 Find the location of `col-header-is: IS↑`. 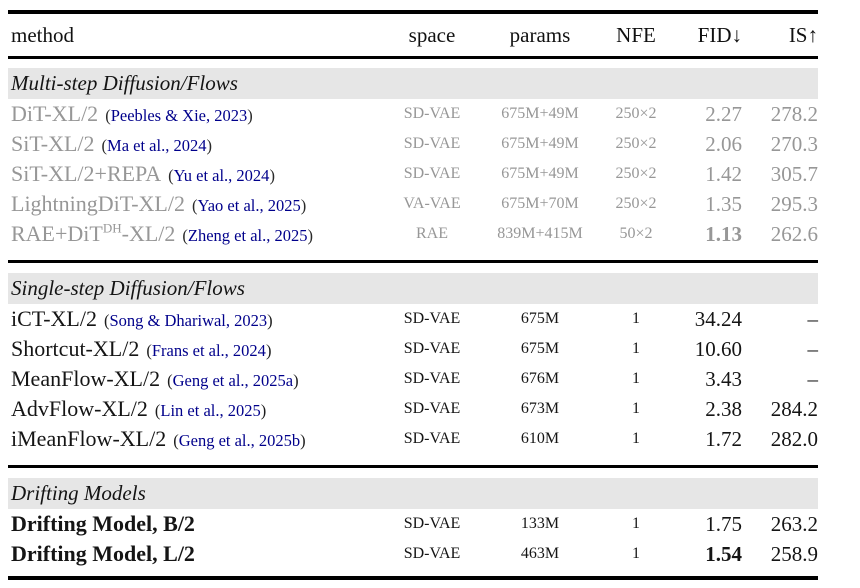

col-header-is: IS↑ is located at coordinates (803, 34).